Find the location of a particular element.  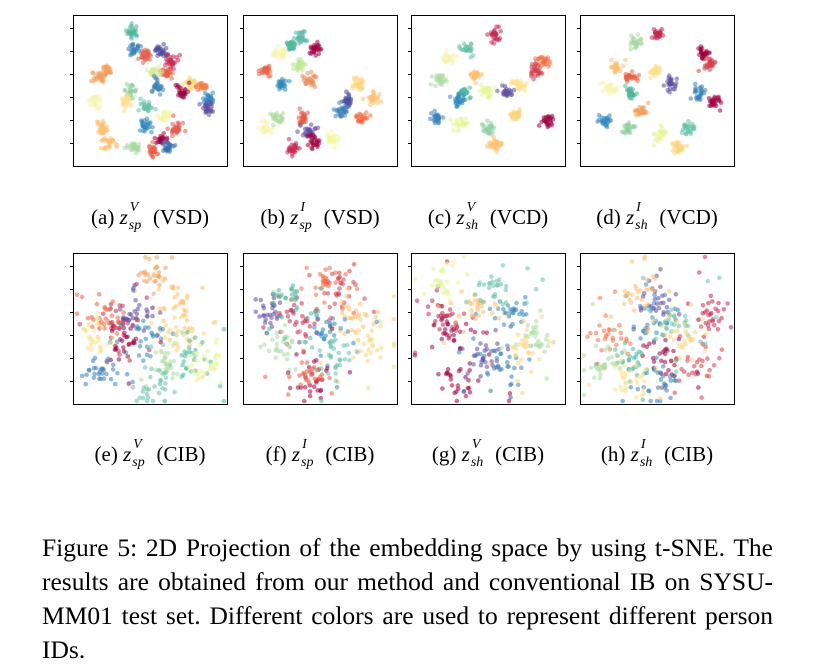

panel-label: (c) is located at coordinates (439, 217).